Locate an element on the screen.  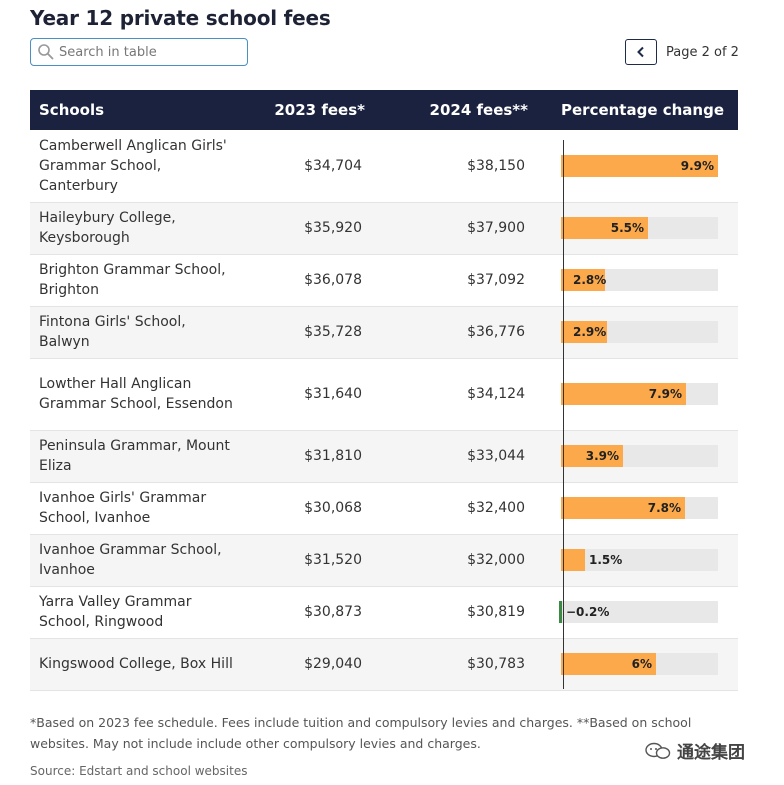
percentage-change-cell: 2.8% is located at coordinates (637, 280).